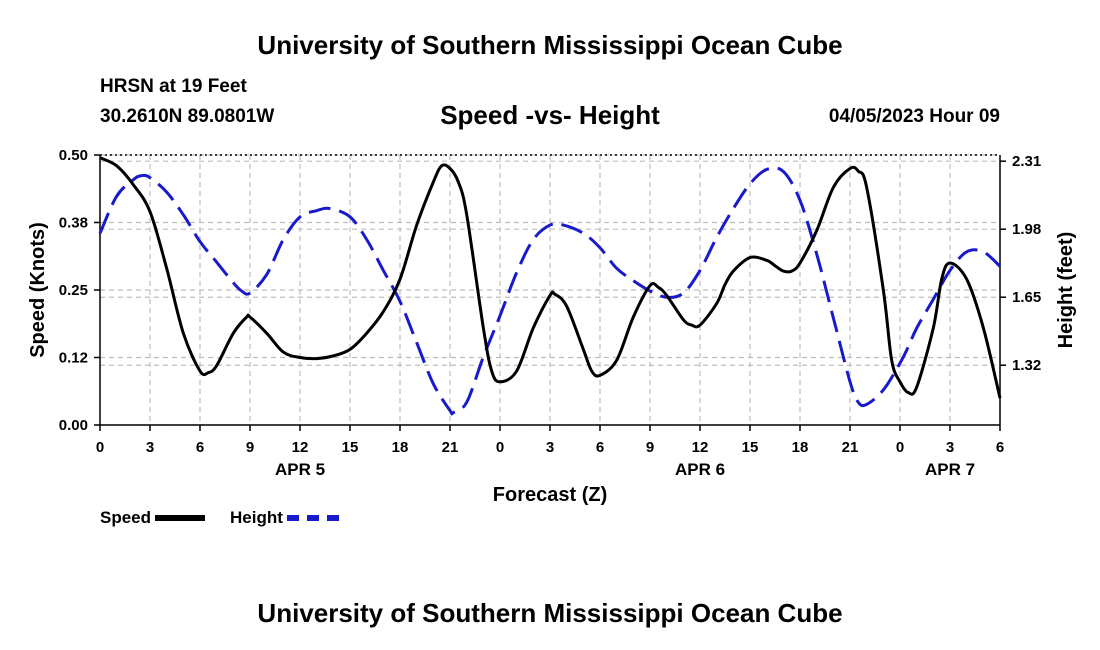  I want to click on datetime-label: 04/05/2023 Hour 09, so click(914, 116).